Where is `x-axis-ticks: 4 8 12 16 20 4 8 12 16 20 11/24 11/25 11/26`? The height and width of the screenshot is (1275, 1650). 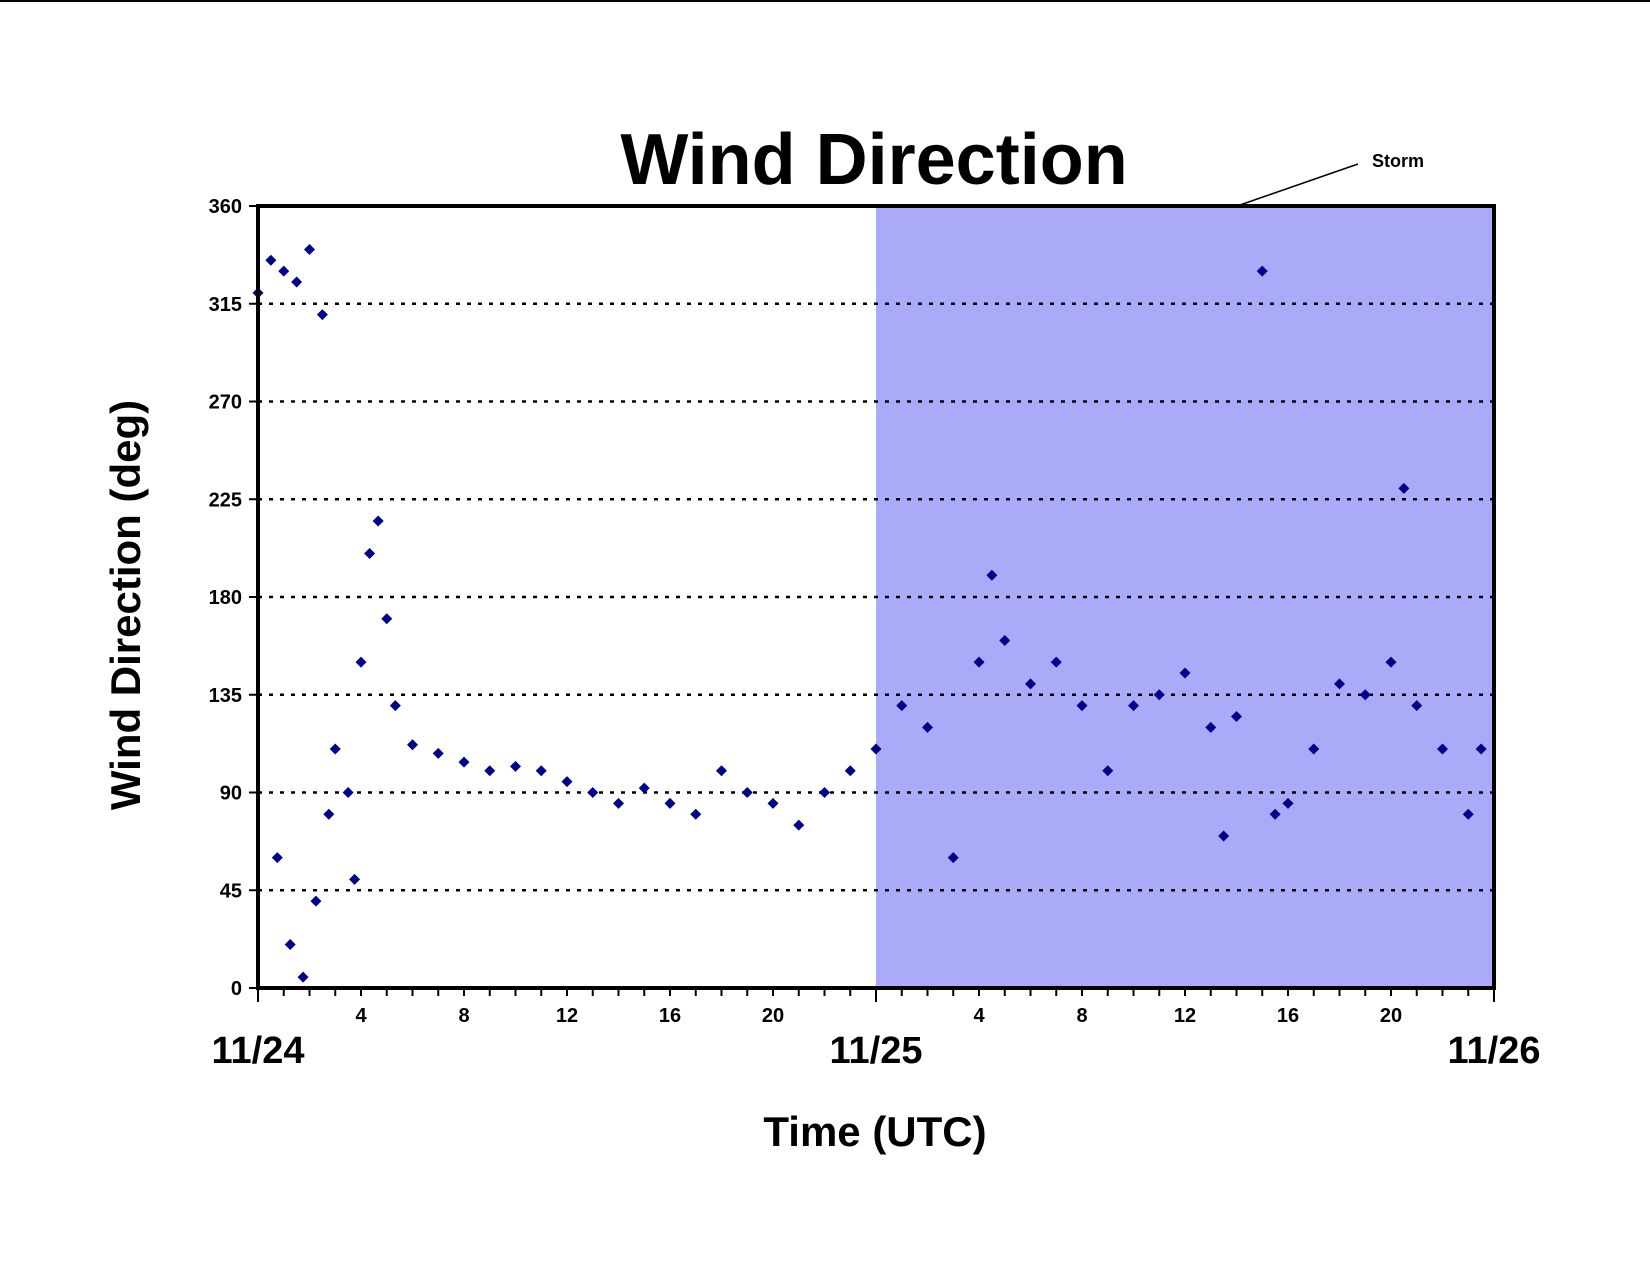
x-axis-ticks: 4 8 12 16 20 4 8 12 16 20 11/24 11/25 11/26 is located at coordinates (876, 1030).